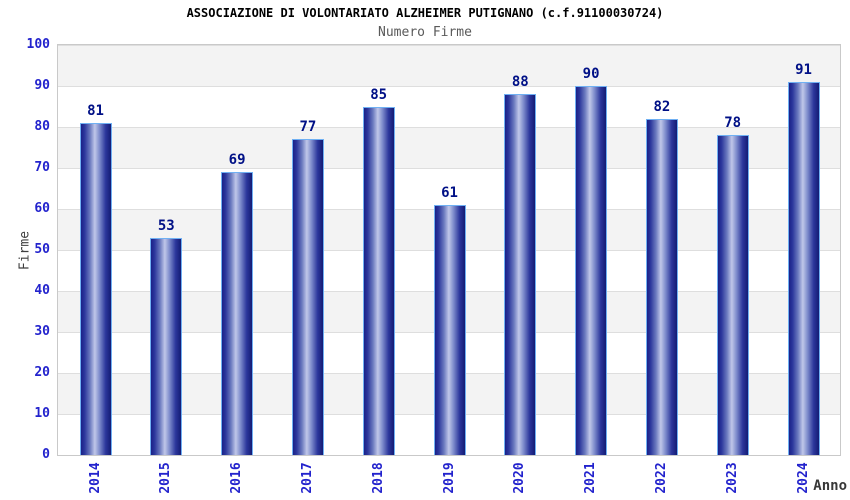 This screenshot has height=500, width=850. What do you see at coordinates (166, 226) in the screenshot?
I see `bar-value-label: 53` at bounding box center [166, 226].